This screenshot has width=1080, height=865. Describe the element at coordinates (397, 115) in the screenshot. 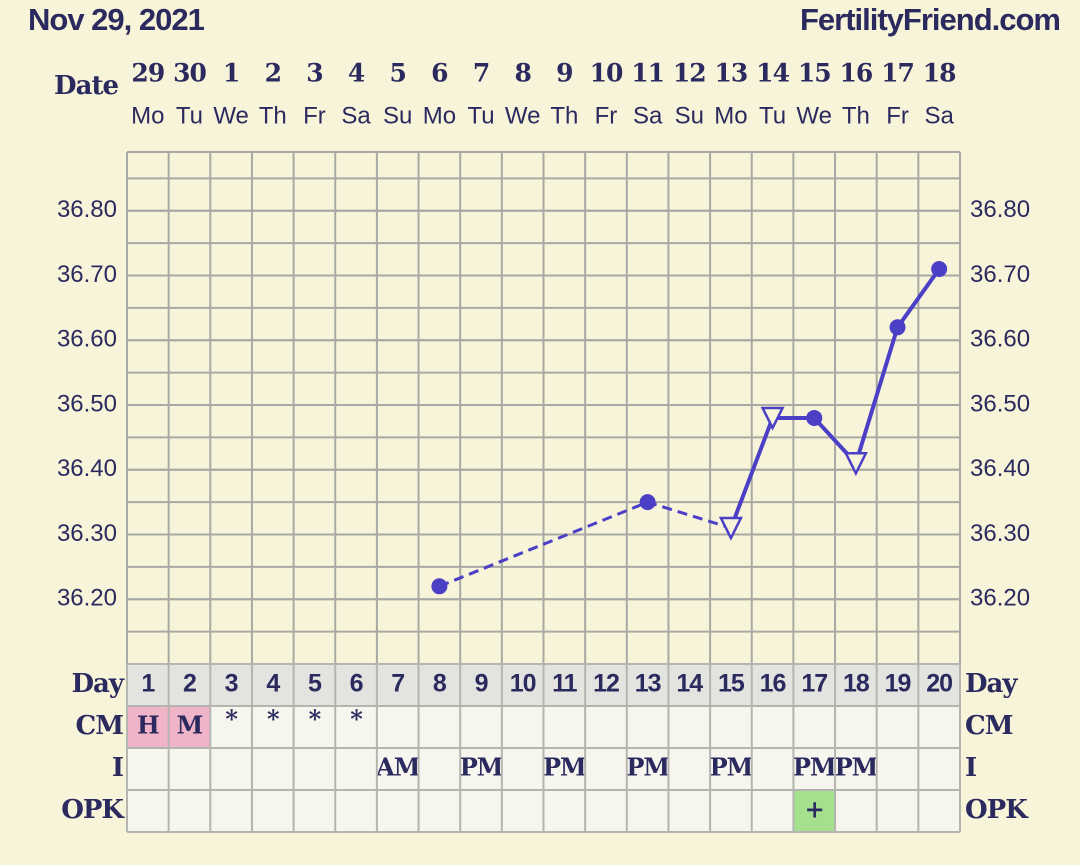

I see `weekday: Su` at that location.